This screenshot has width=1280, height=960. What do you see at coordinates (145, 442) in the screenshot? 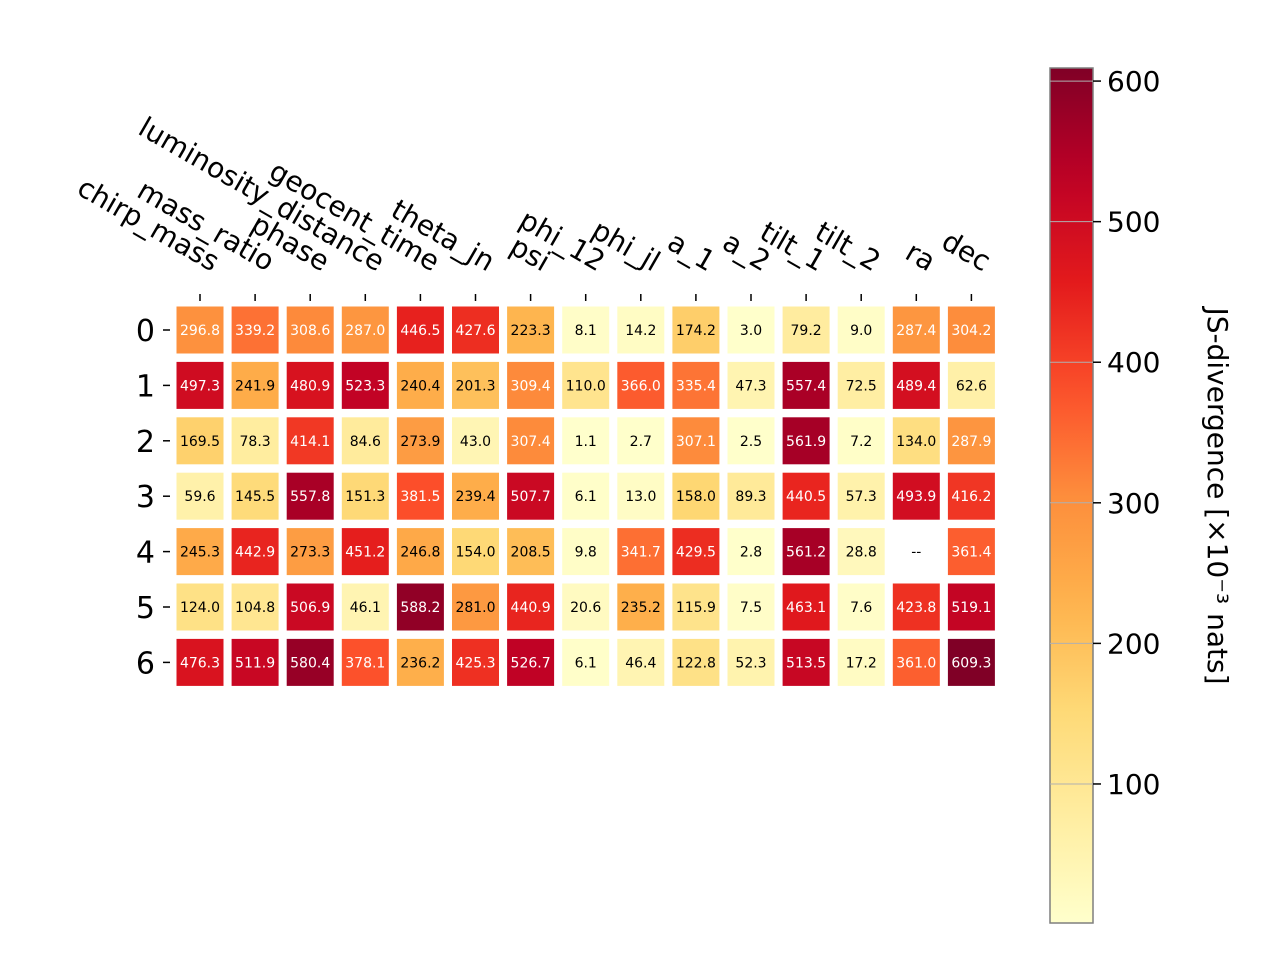
I see `row-label: 2` at bounding box center [145, 442].